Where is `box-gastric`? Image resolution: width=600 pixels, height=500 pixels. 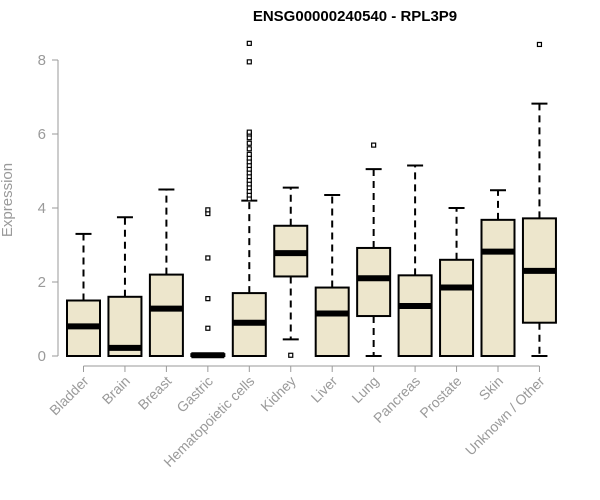
box-gastric is located at coordinates (208, 283).